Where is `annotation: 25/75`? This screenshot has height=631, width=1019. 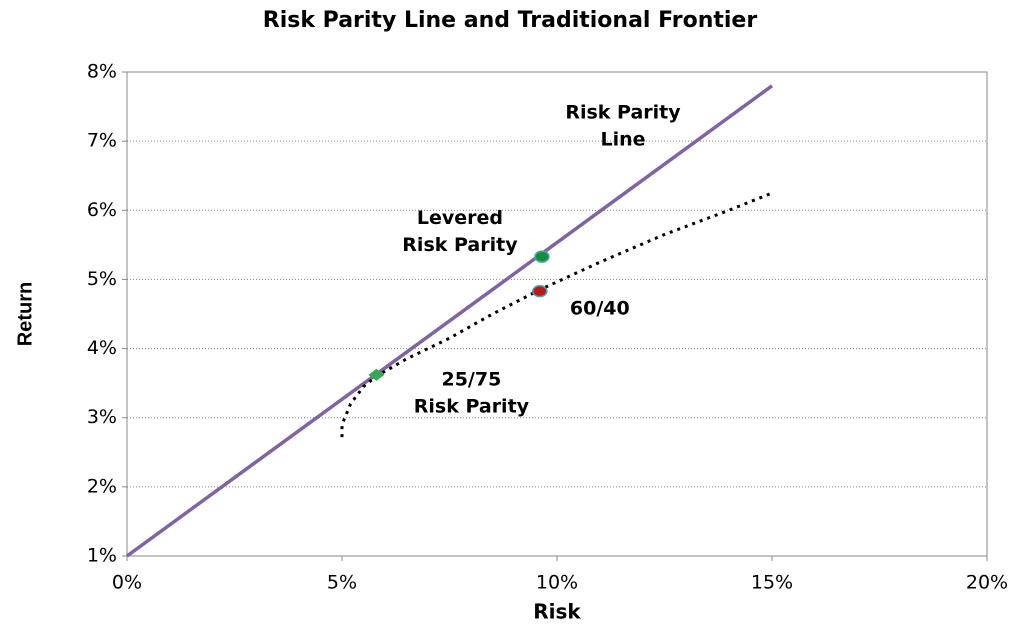 annotation: 25/75 is located at coordinates (471, 379).